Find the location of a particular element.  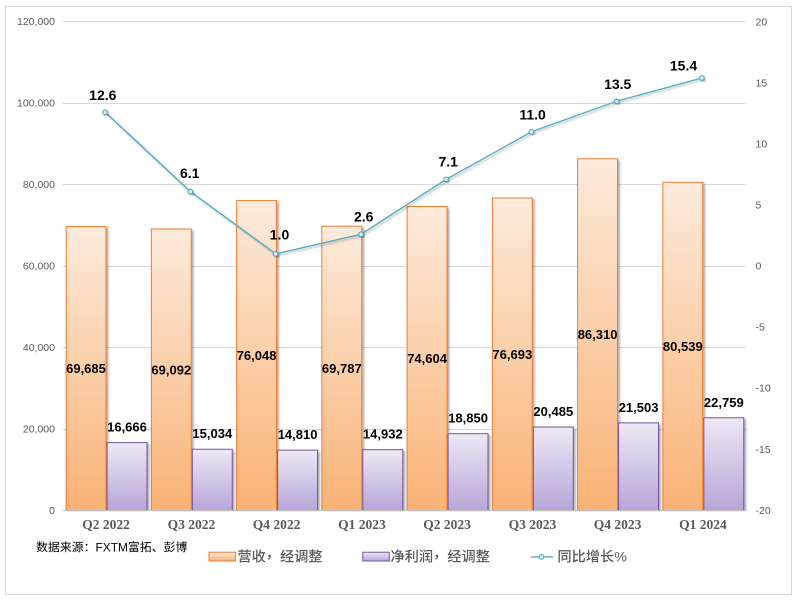

svg-text: 100,000 is located at coordinates (36, 104).